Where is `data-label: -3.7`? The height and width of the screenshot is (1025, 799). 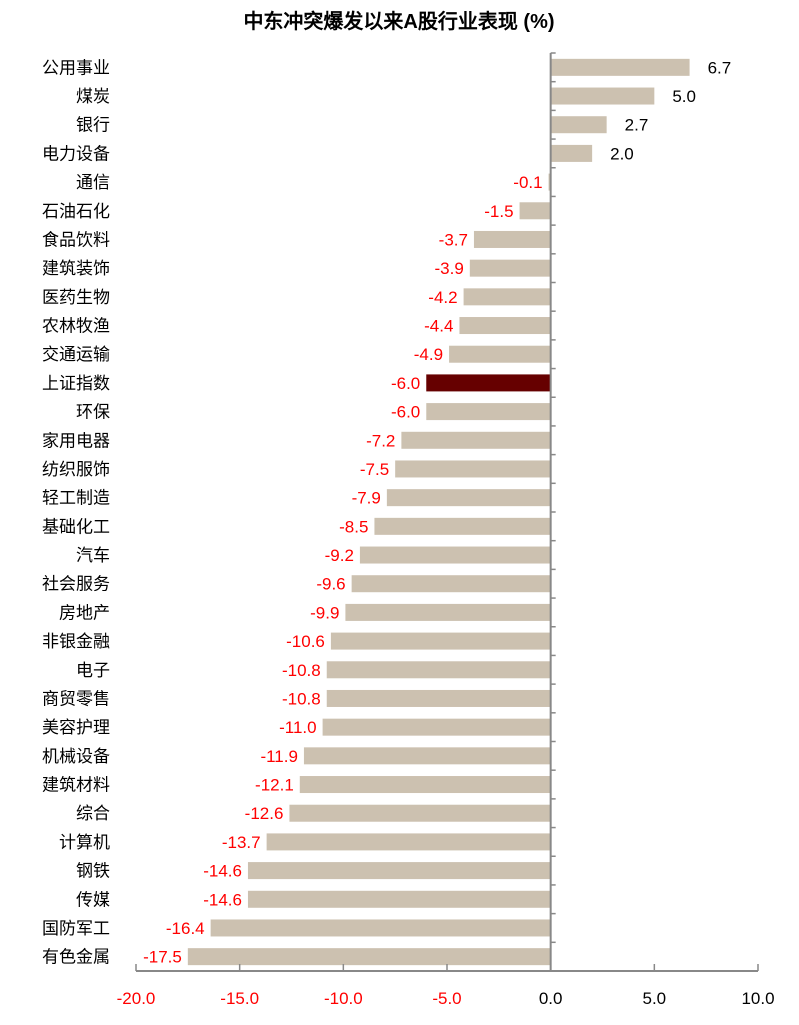
data-label: -3.7 is located at coordinates (453, 239).